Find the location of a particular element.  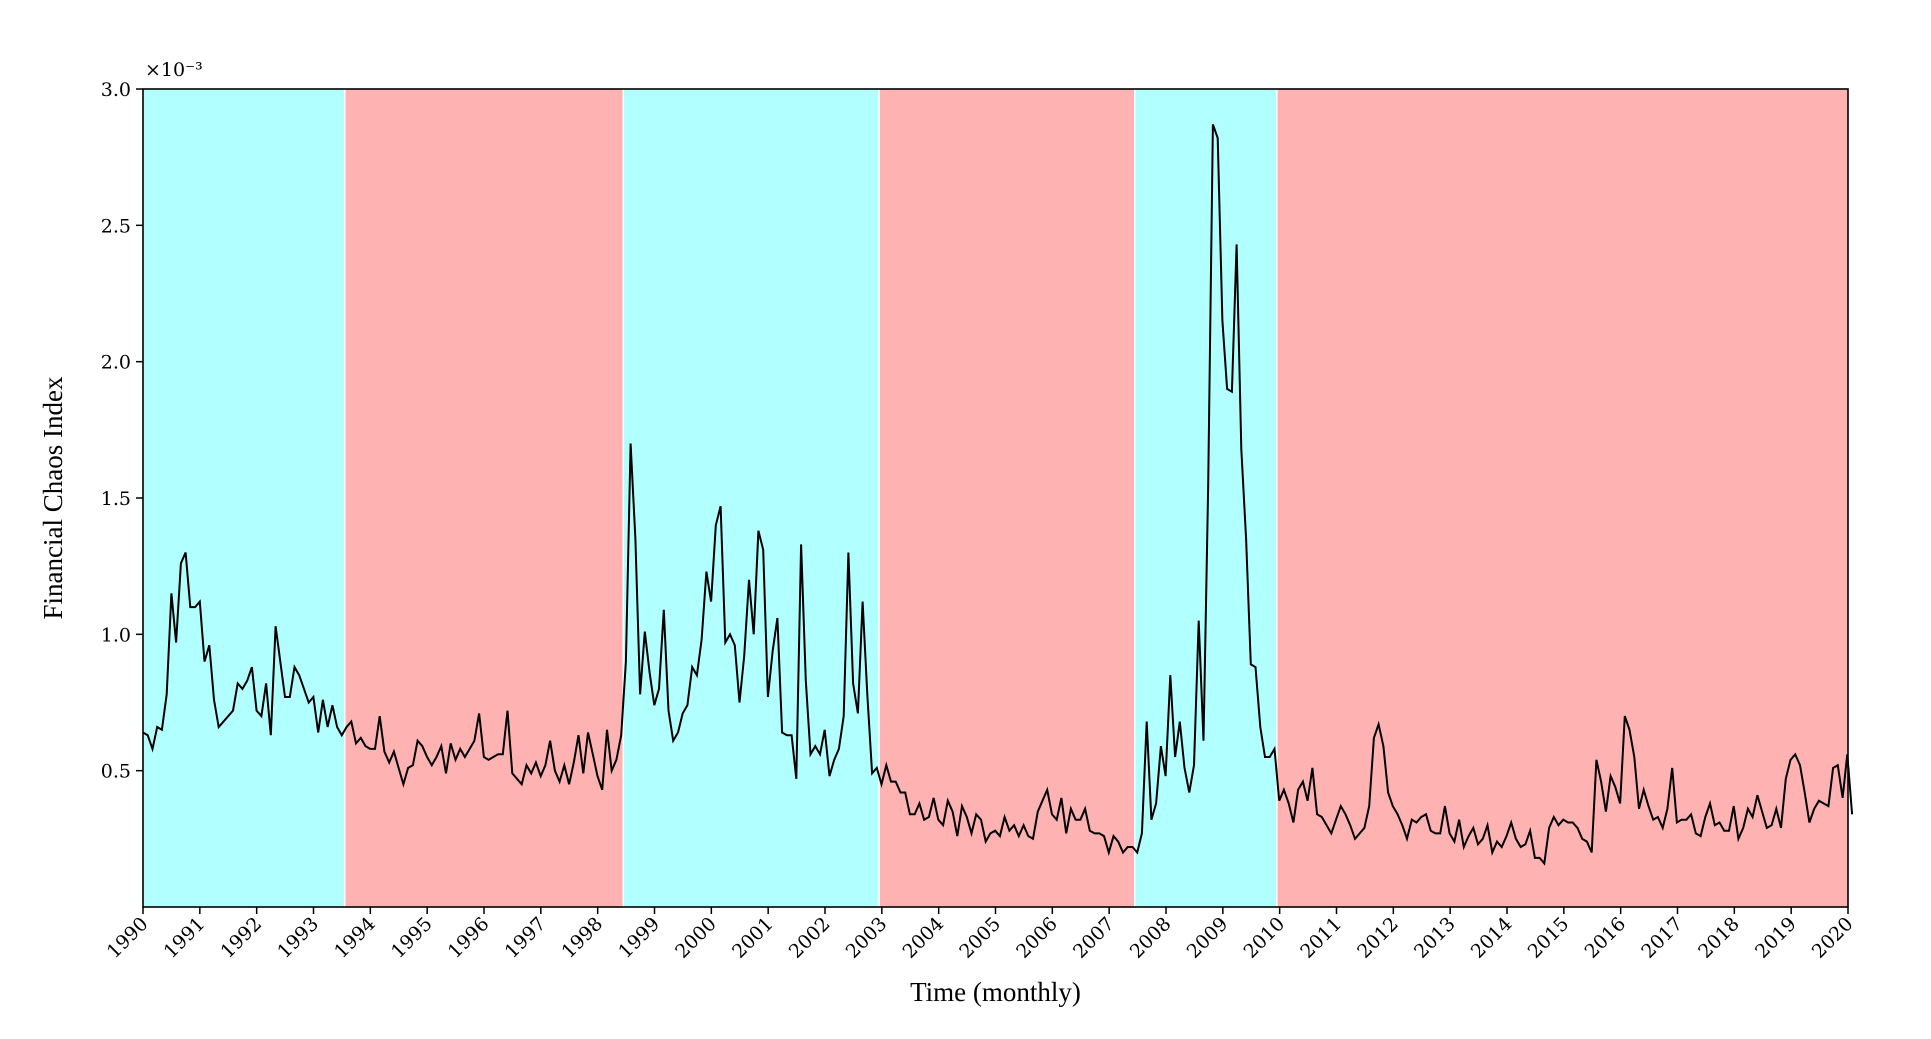

x-tick-label: 1994 is located at coordinates (355, 938).